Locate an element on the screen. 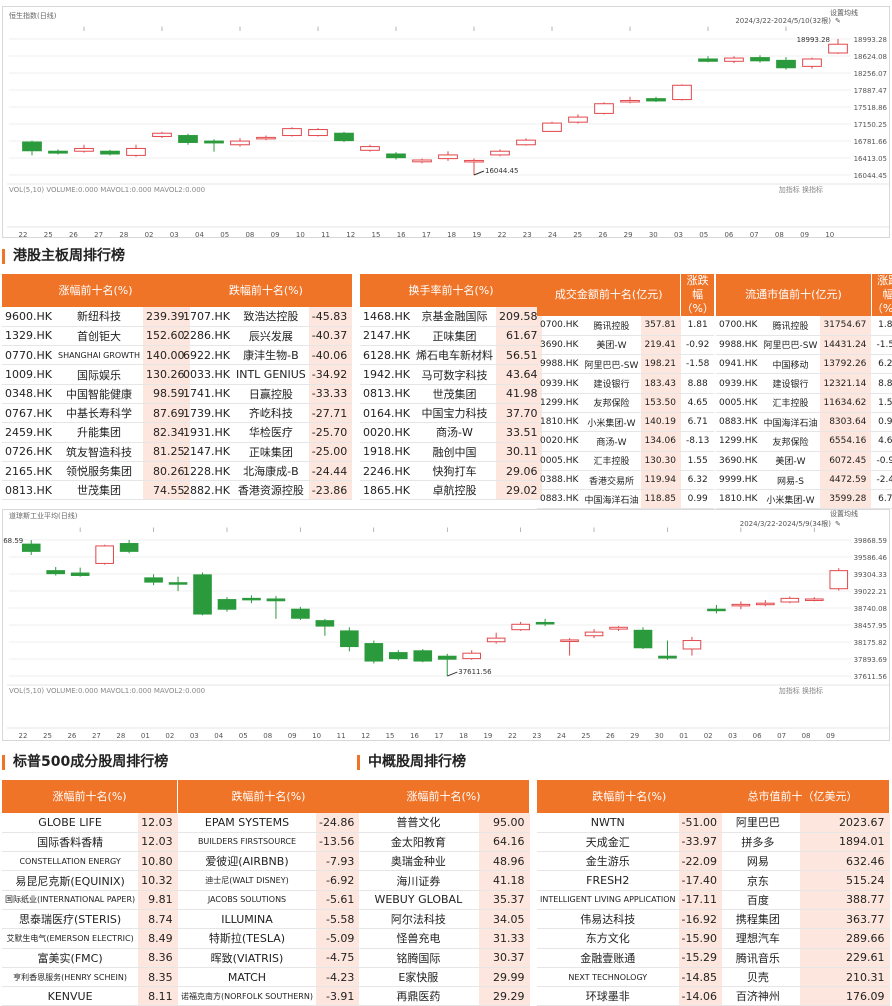 The image size is (892, 1006). table-row: 0700.HK 腾讯控股 357.81 1.81 is located at coordinates (626, 326).